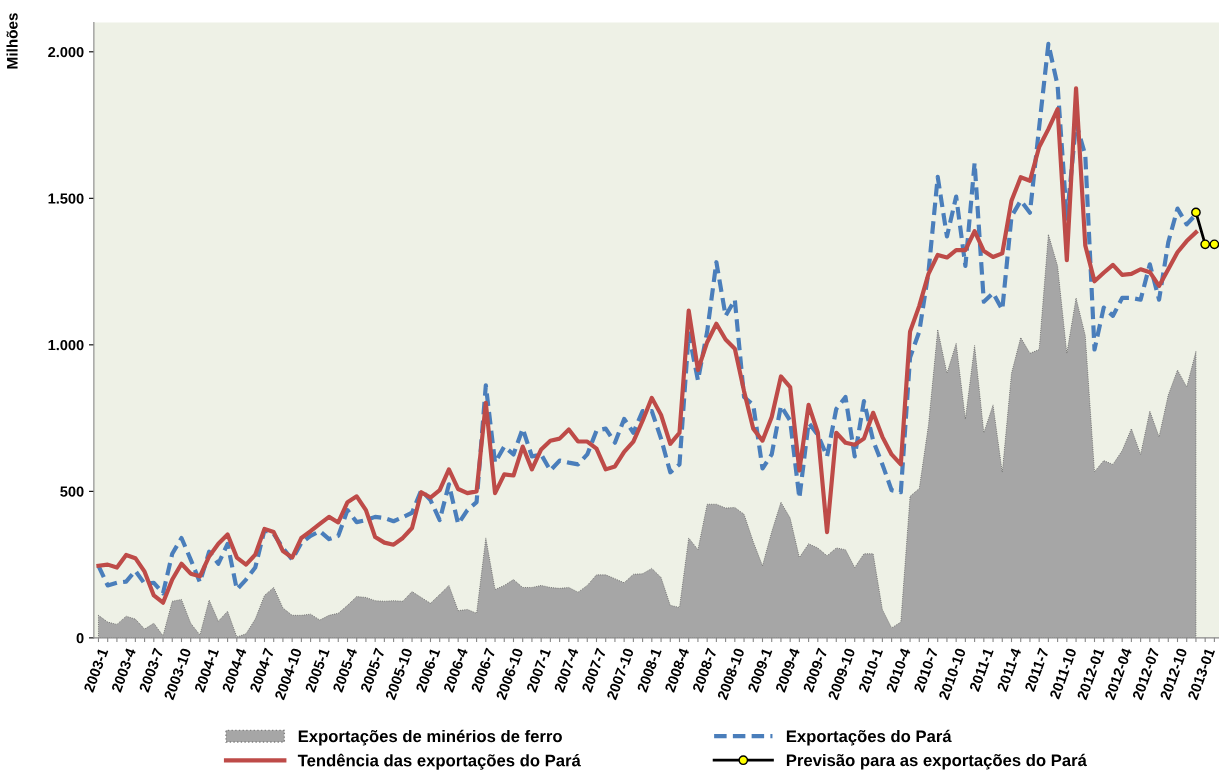  I want to click on x-tick-label: 2005-4, so click(345, 670).